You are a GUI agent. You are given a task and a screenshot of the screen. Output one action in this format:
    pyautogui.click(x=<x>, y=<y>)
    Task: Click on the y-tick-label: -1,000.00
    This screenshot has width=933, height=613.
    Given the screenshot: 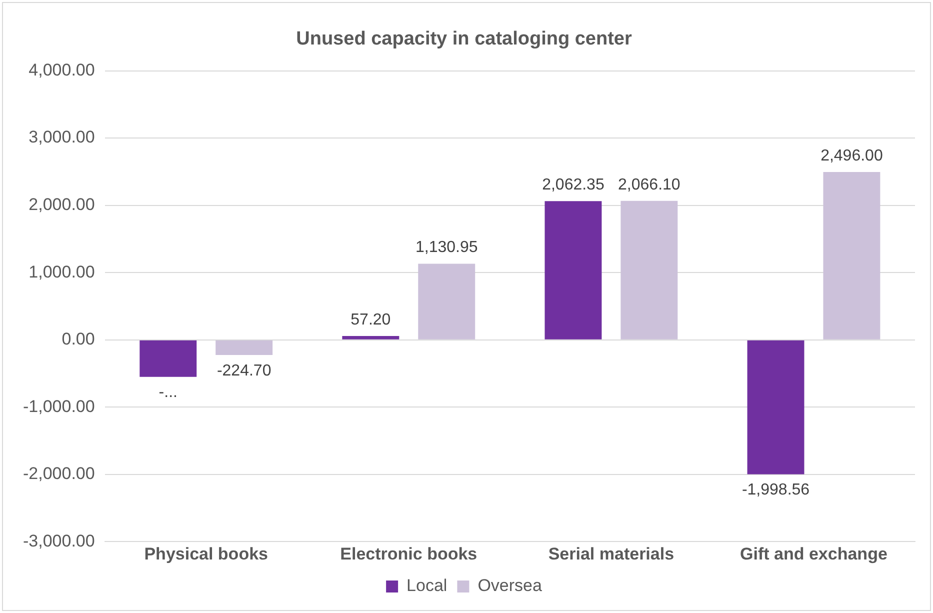 What is the action you would take?
    pyautogui.click(x=58, y=406)
    